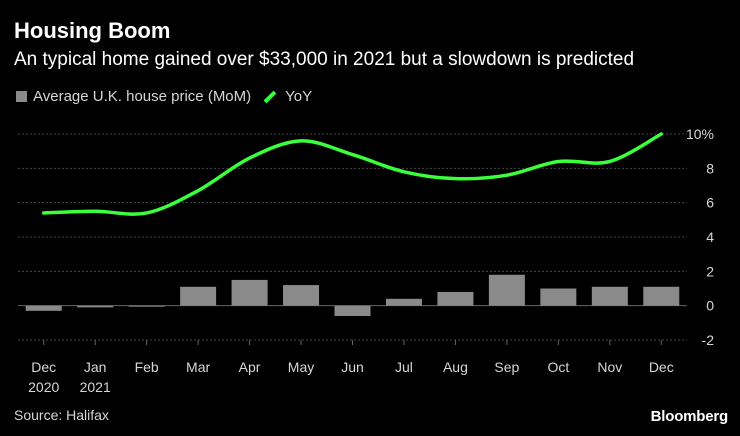 This screenshot has width=740, height=436. What do you see at coordinates (95, 387) in the screenshot?
I see `x-tick-sublabel: 2021` at bounding box center [95, 387].